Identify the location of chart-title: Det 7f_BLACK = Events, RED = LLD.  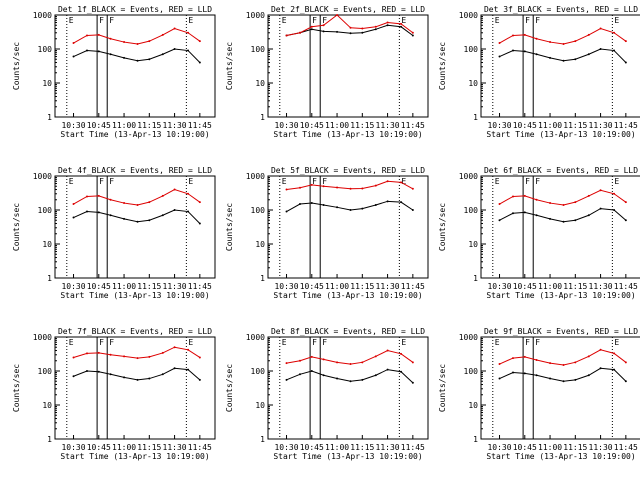
(135, 331).